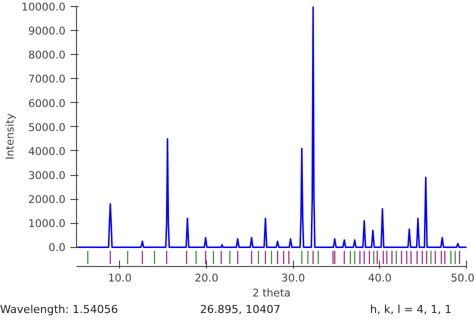  Describe the element at coordinates (271, 293) in the screenshot. I see `x-axis-title: 2 theta` at that location.